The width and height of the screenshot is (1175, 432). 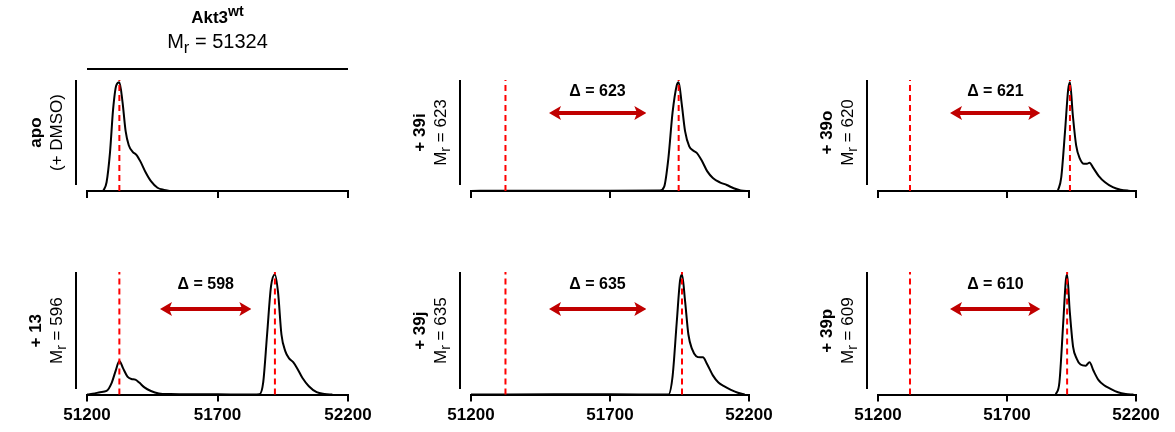 I want to click on annotation: Δ = 621, so click(x=995, y=90).